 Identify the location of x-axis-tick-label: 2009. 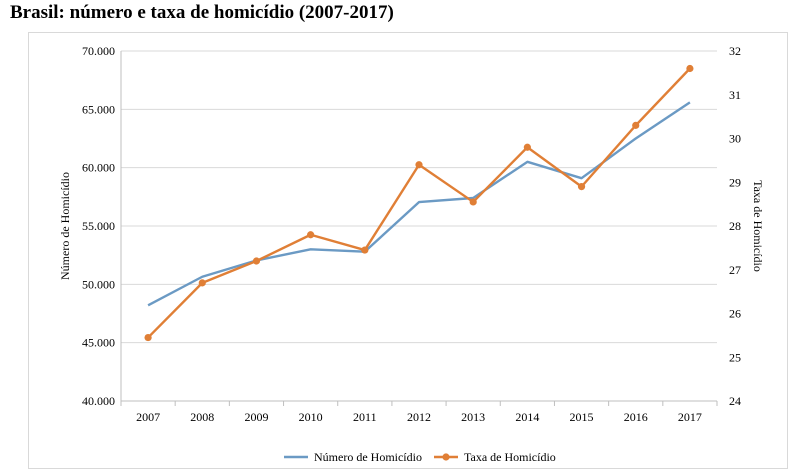
(256, 417).